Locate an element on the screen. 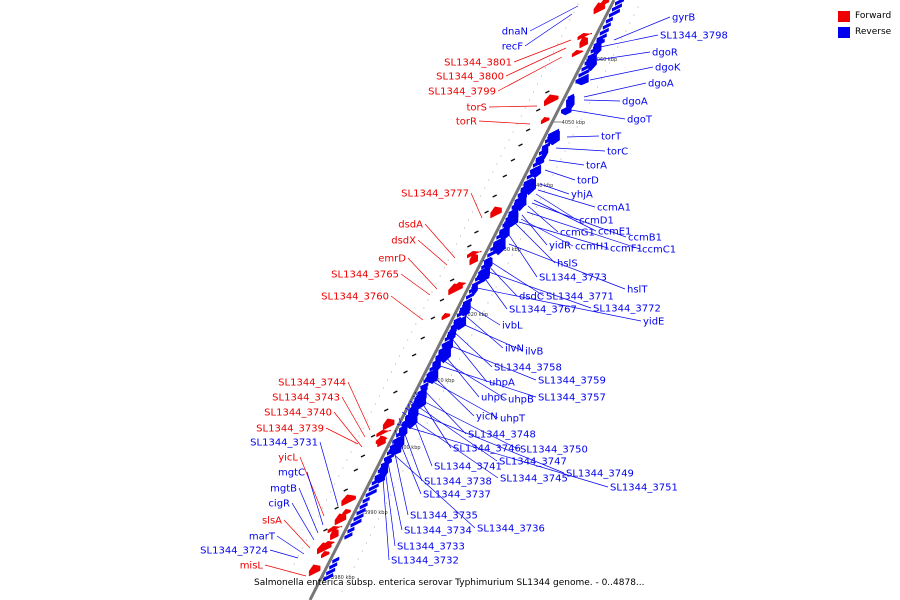 This screenshot has height=600, width=900. reverse-gene-label: ccmD1 is located at coordinates (596, 221).